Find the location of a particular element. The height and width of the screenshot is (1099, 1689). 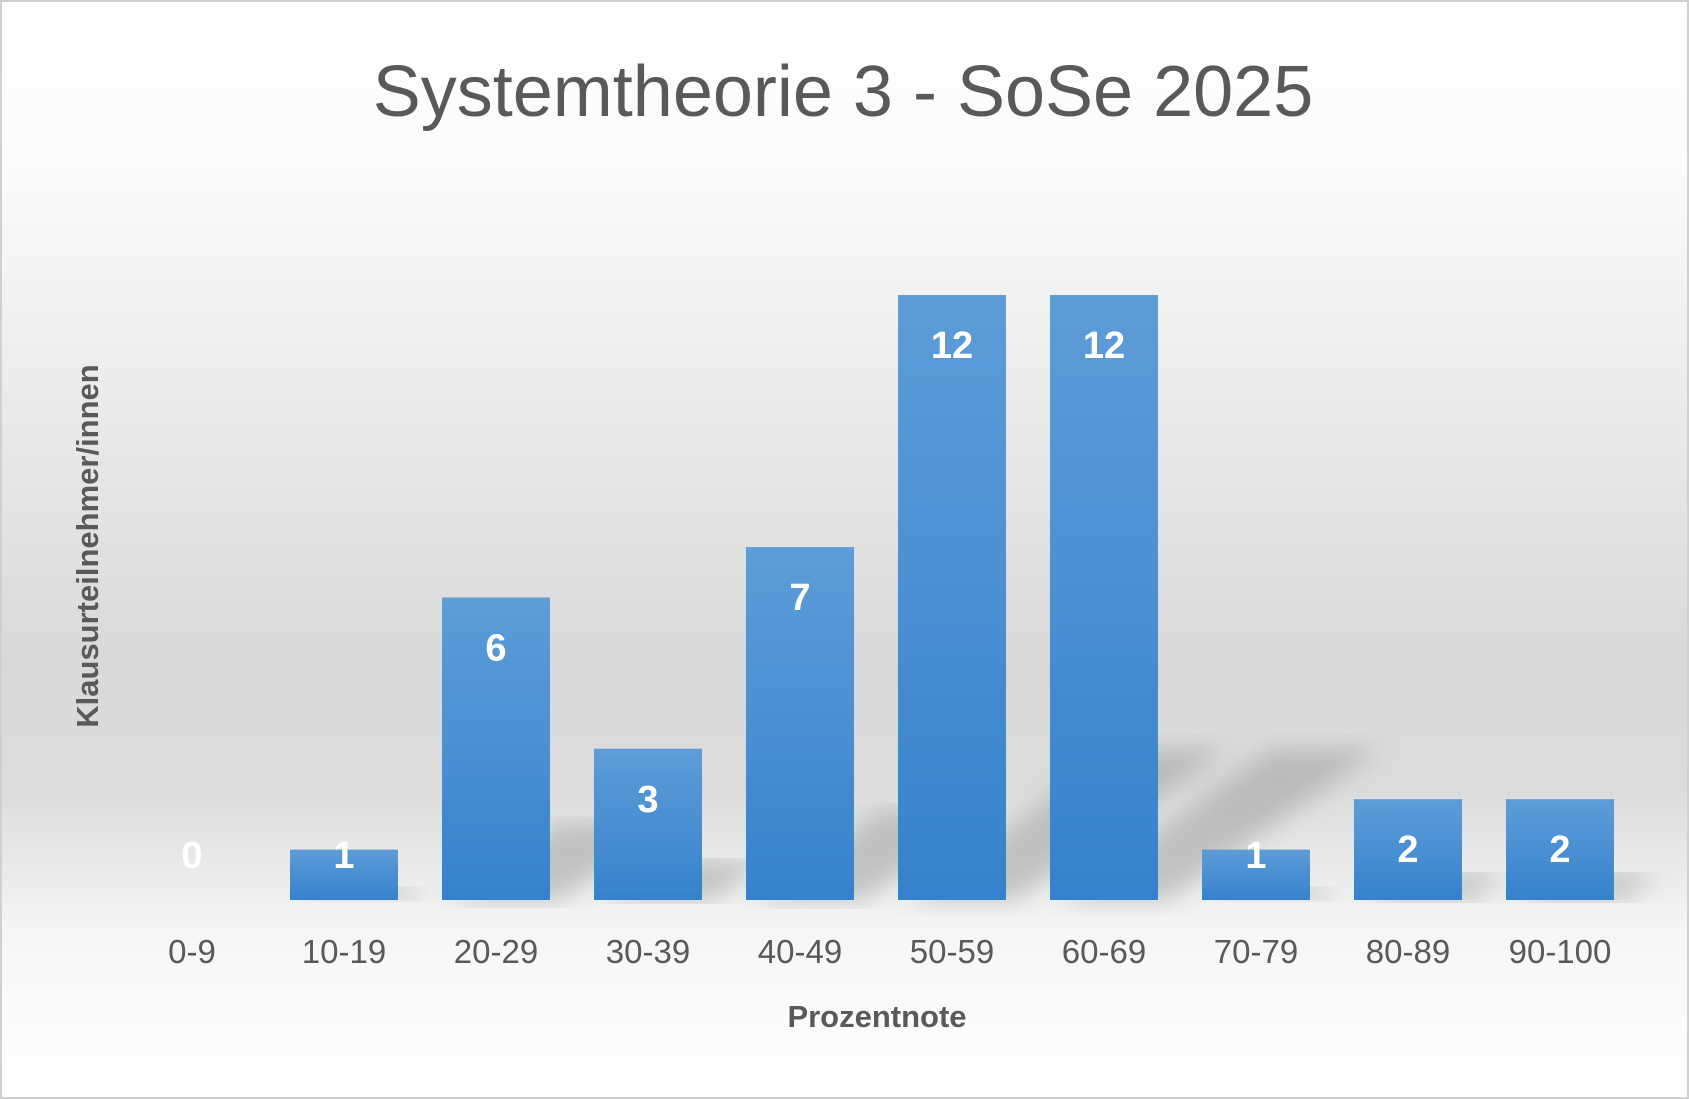

x-tick-label: 0-9 is located at coordinates (192, 951).